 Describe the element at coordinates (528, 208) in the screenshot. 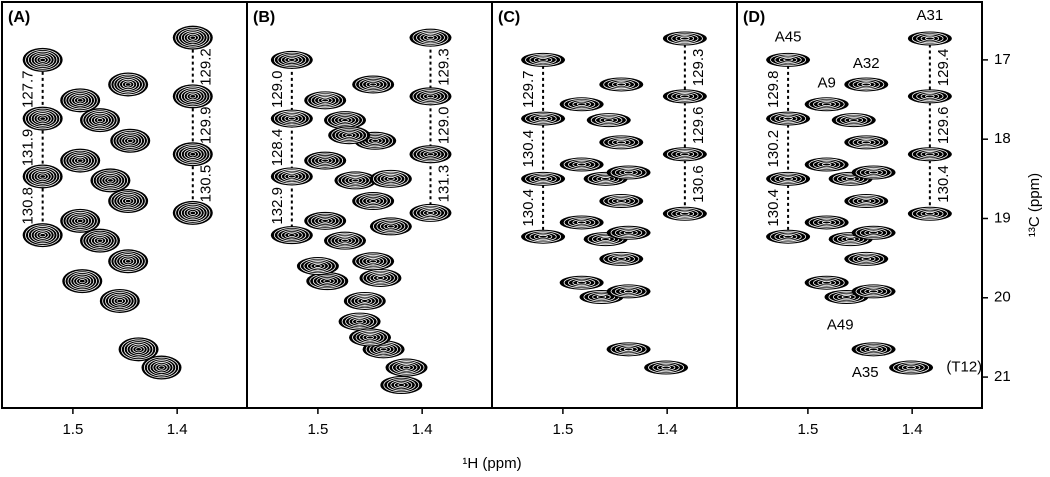

I see `coupling-label: 130.4` at that location.